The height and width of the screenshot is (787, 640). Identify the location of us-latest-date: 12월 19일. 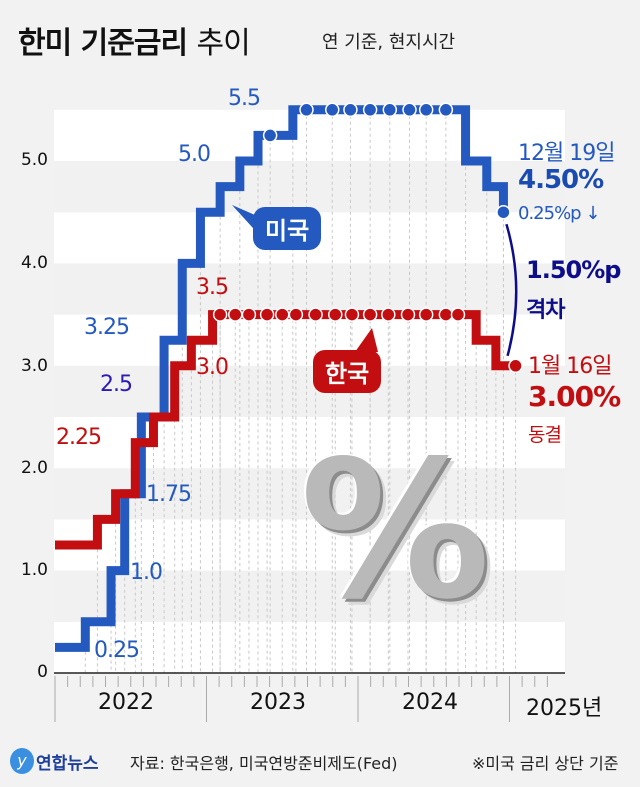
(566, 153).